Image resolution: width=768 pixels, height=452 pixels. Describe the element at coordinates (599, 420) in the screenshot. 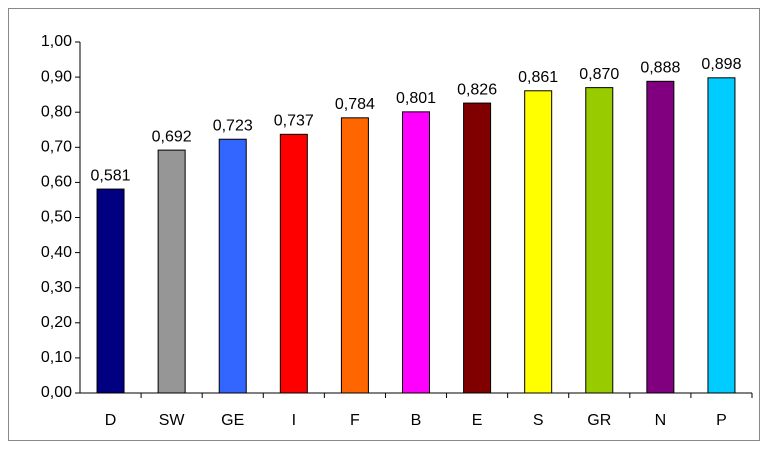

I see `x-tick-label: GR` at that location.